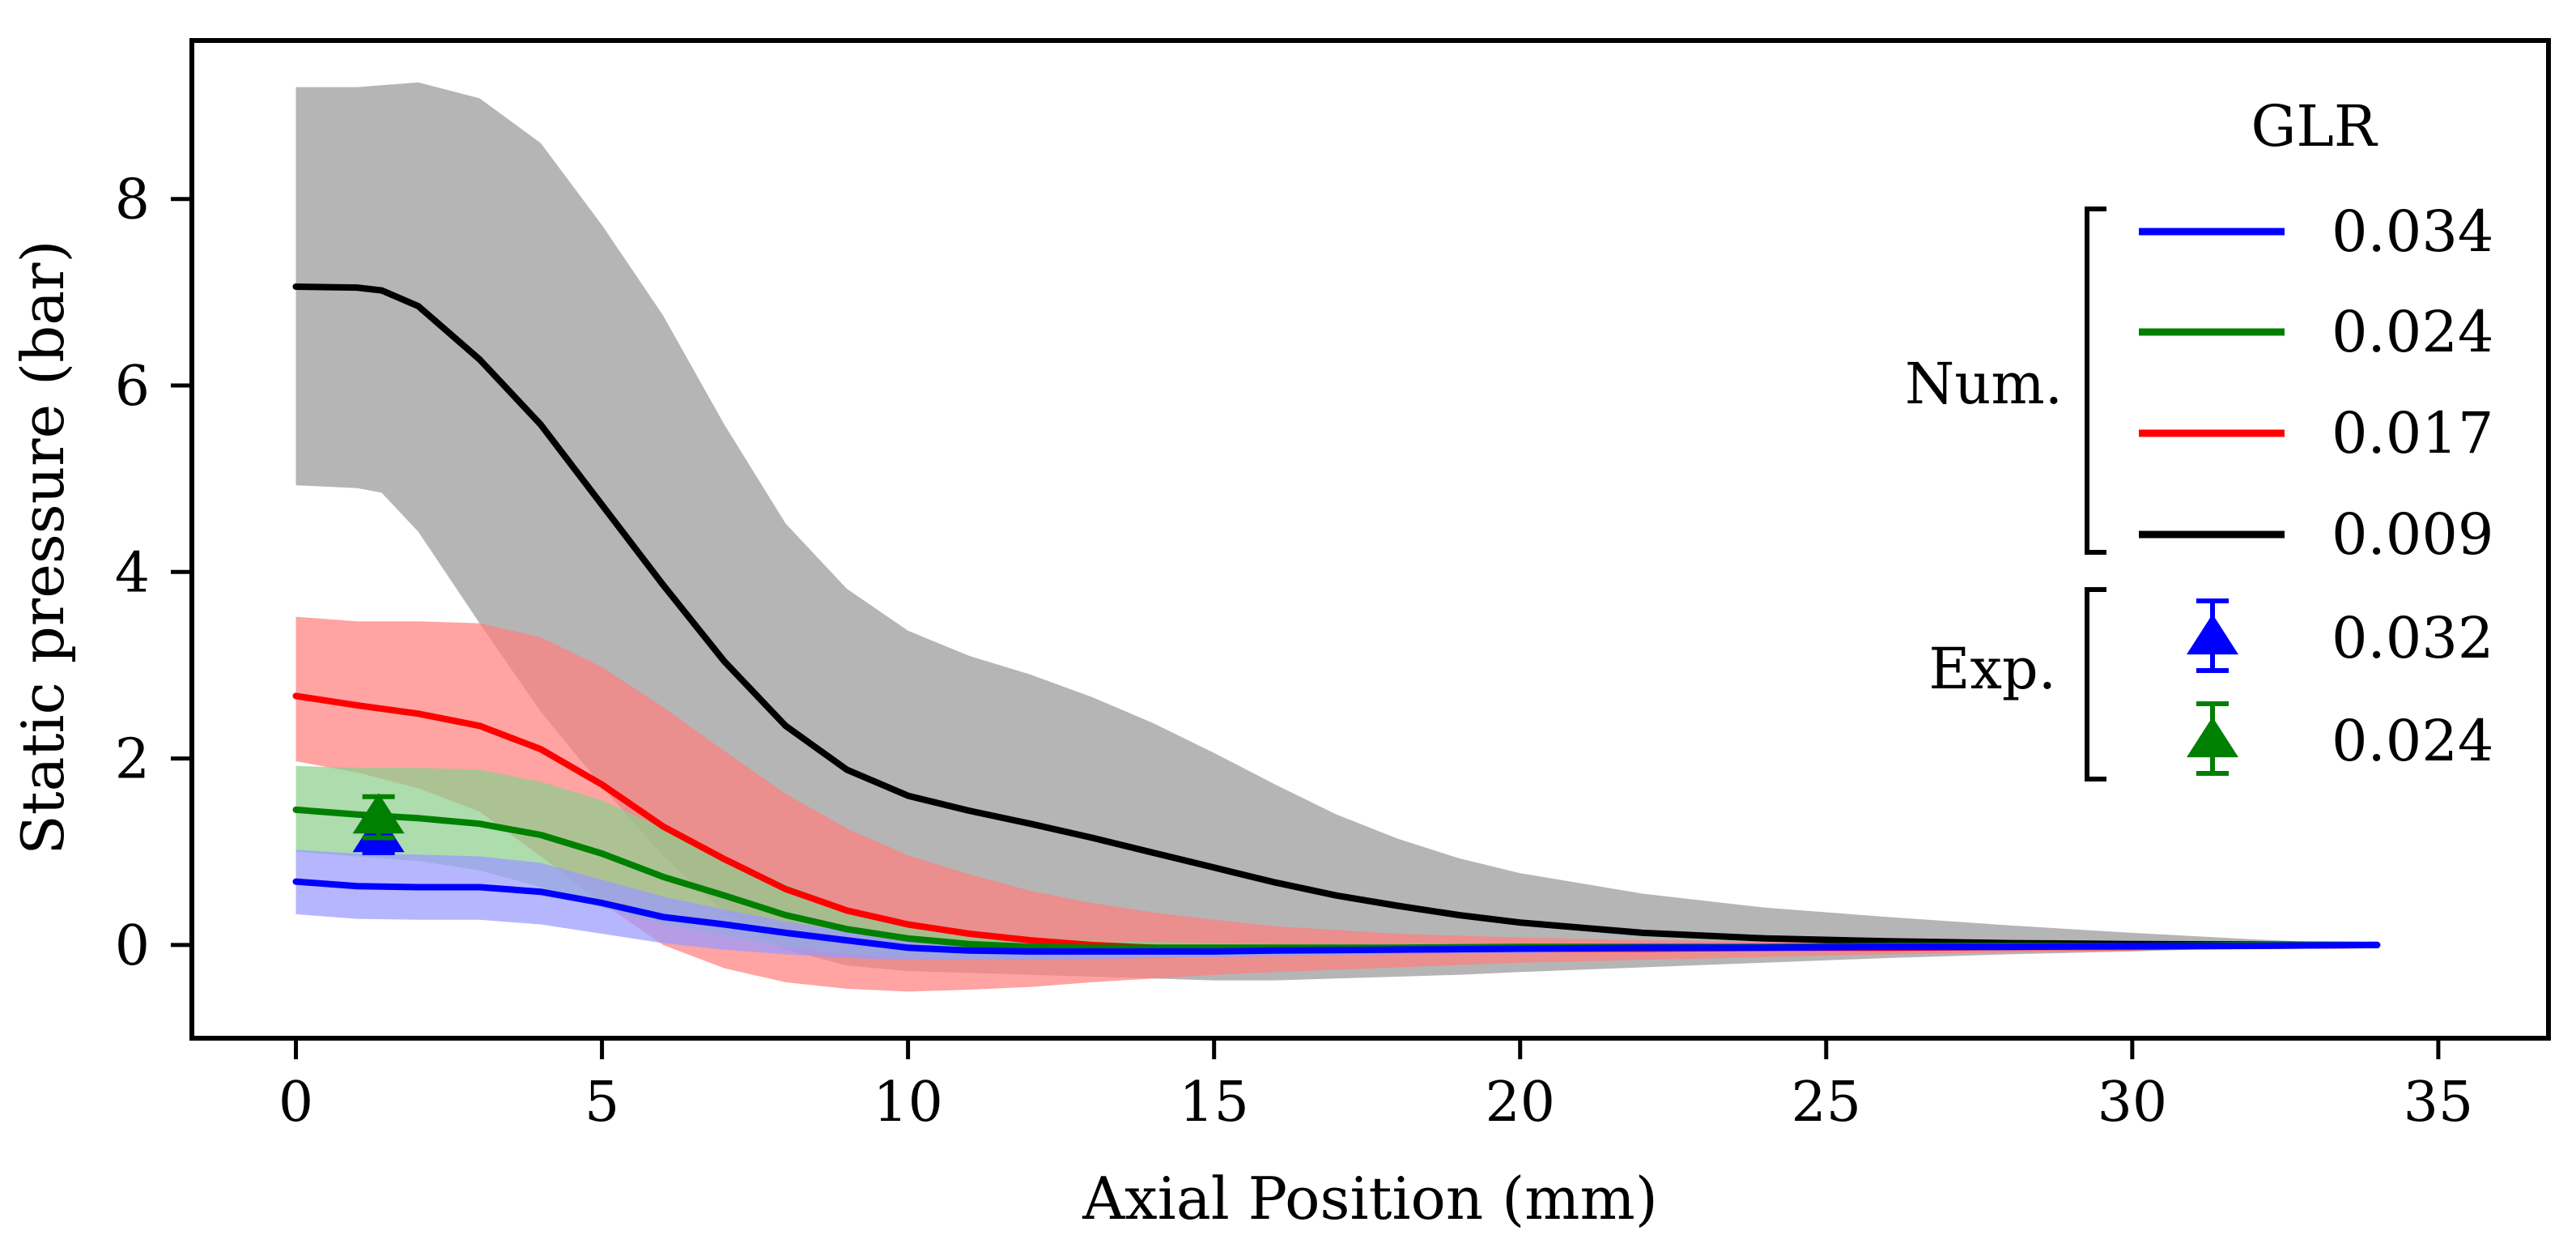 The width and height of the screenshot is (2576, 1252). I want to click on legend-bracket-num, so click(2096, 381).